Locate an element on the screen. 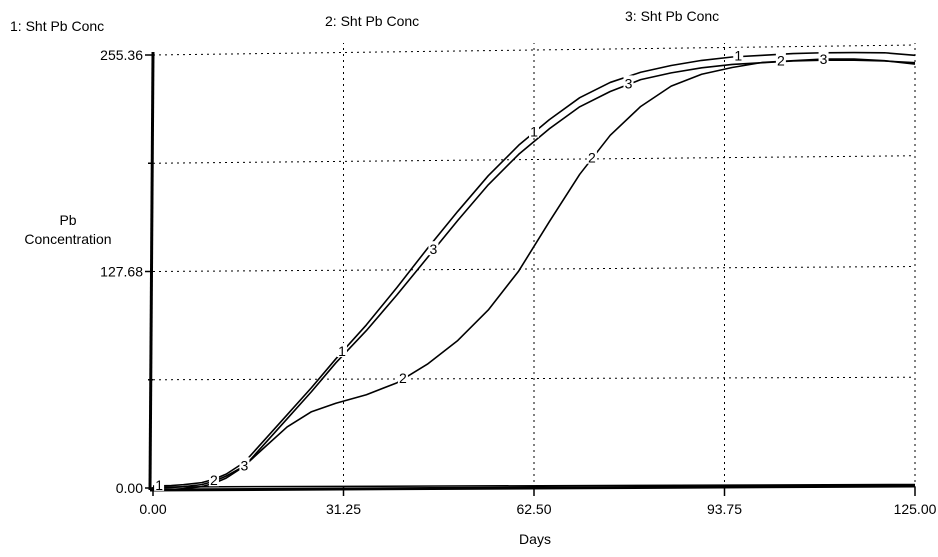 The width and height of the screenshot is (938, 557). baseline-line is located at coordinates (534, 485).